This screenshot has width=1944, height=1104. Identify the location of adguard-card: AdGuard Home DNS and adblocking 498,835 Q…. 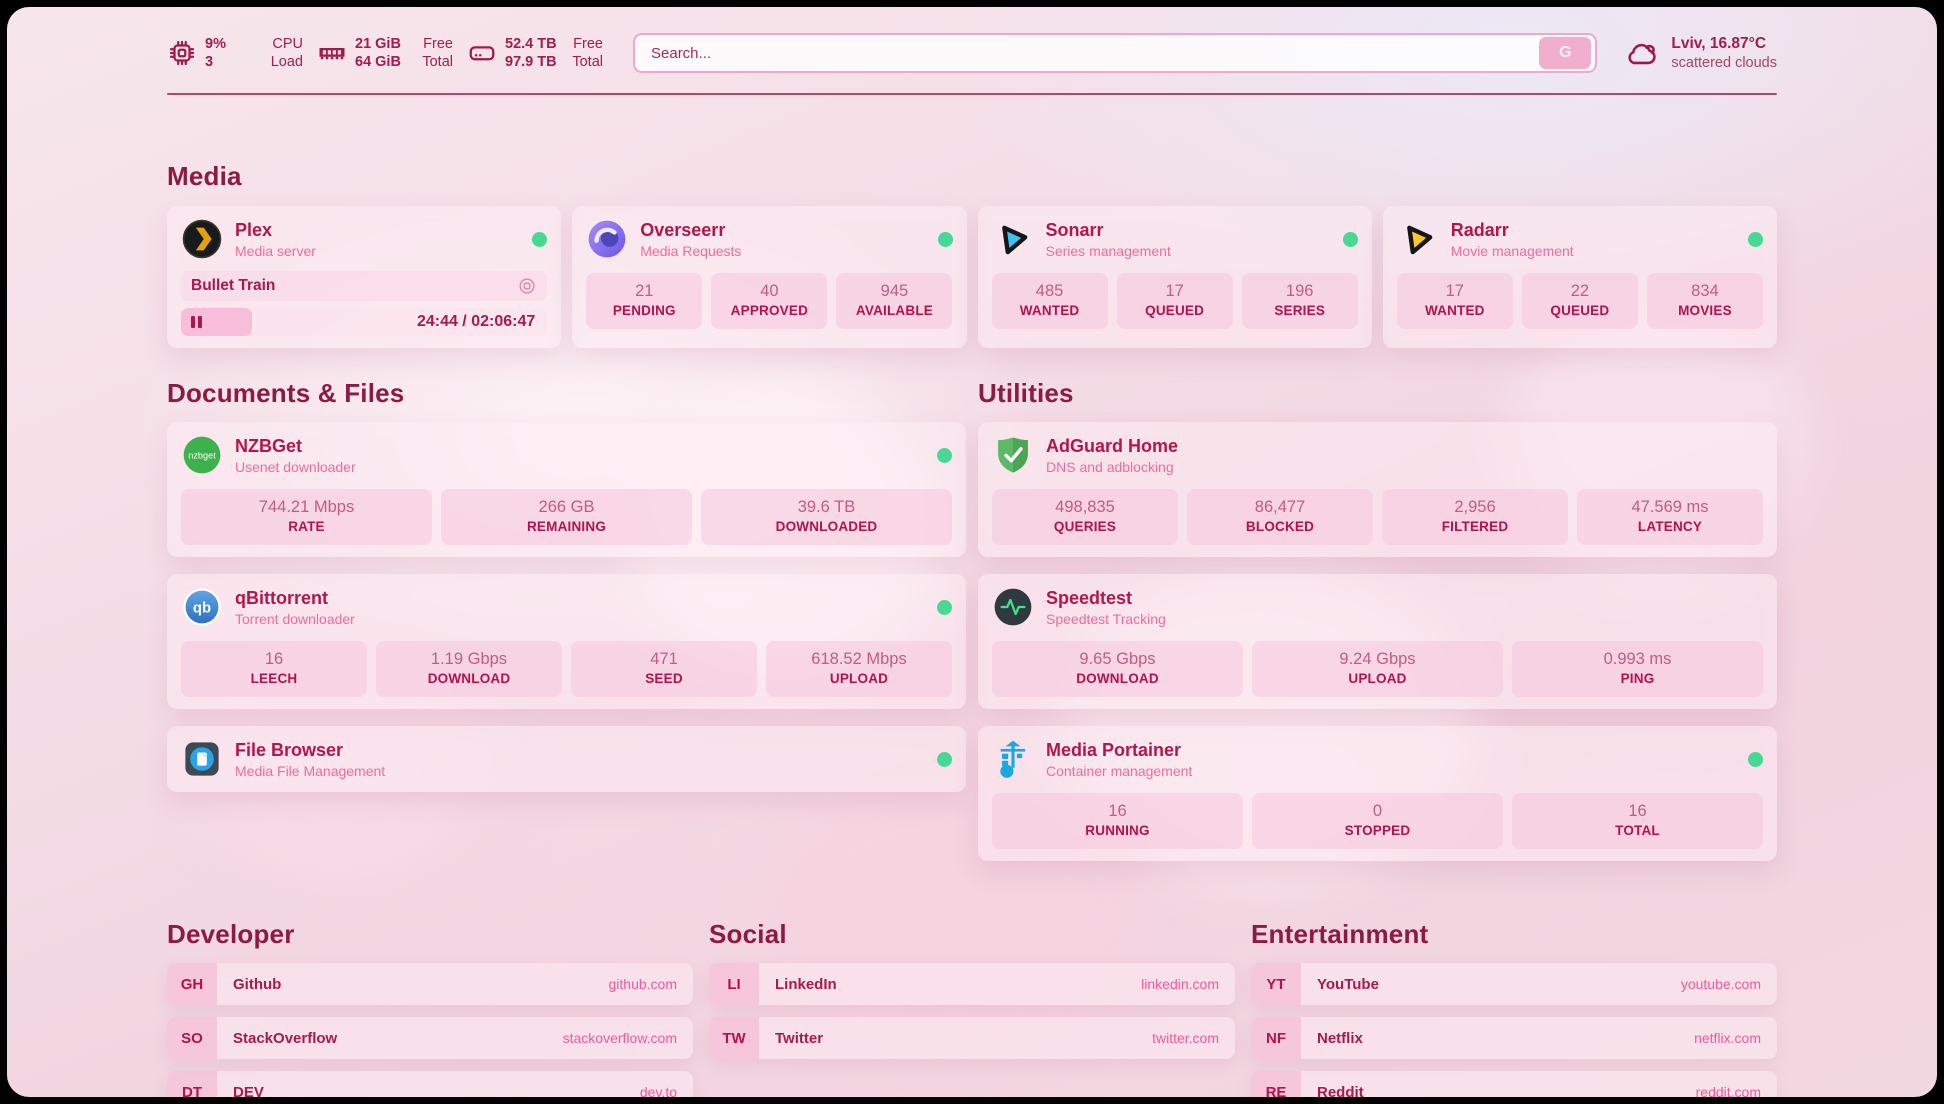
(1377, 489).